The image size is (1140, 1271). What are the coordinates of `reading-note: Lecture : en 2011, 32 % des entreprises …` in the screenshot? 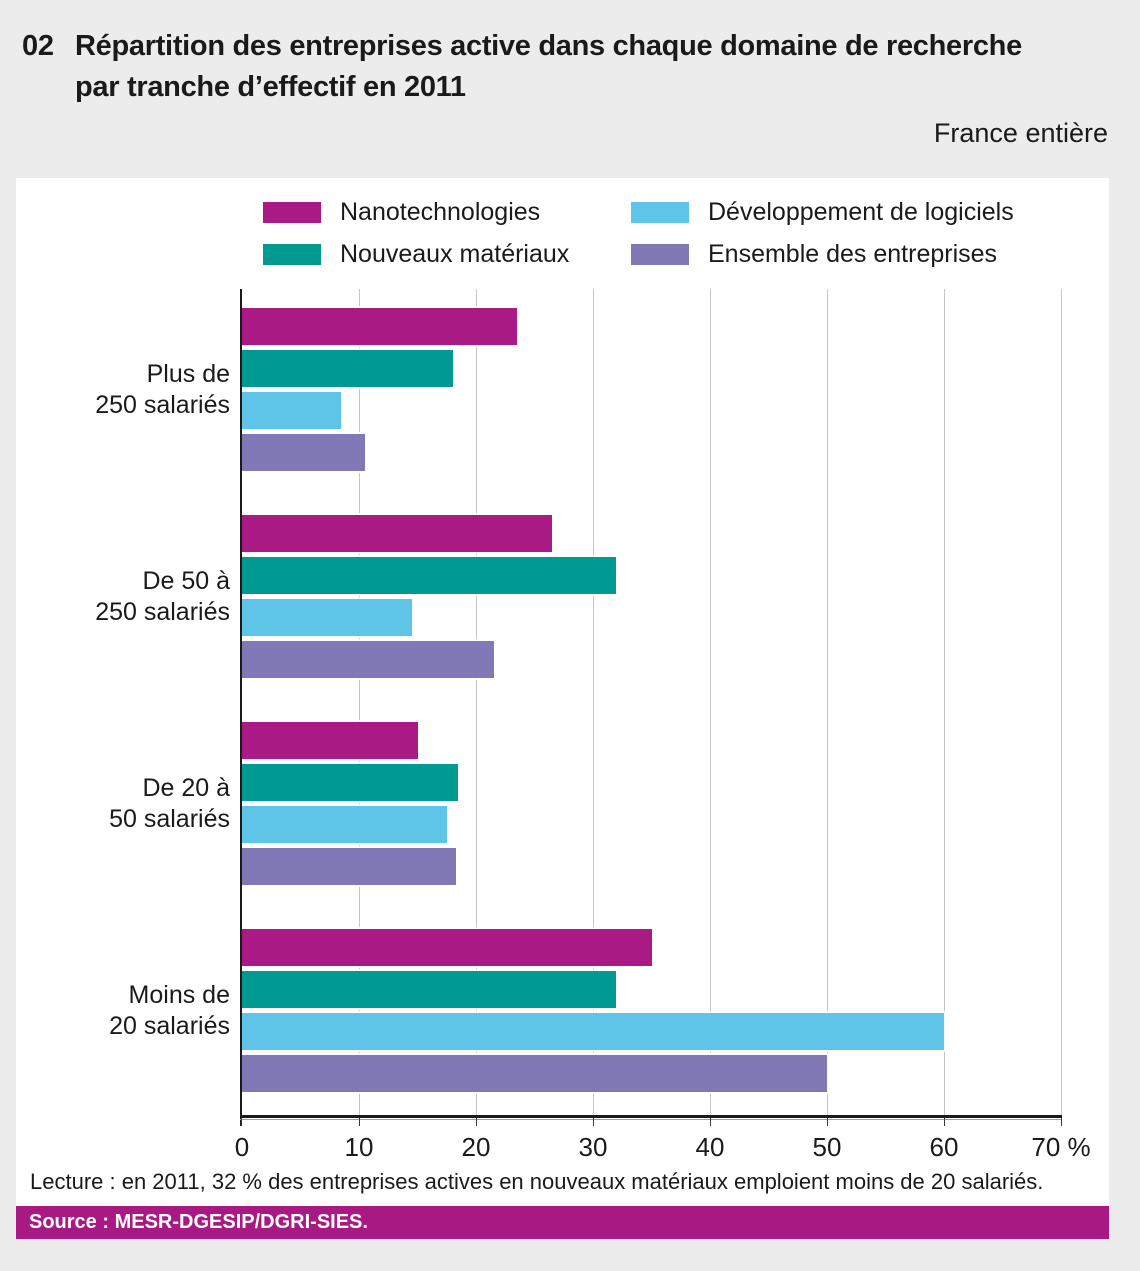 It's located at (537, 1181).